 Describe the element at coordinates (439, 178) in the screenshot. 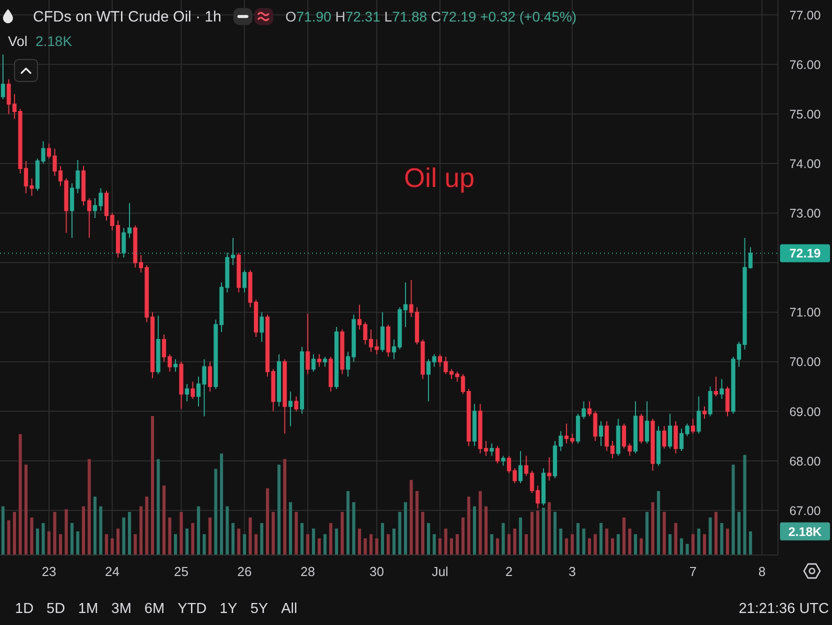

I see `annotation: Oil up` at that location.